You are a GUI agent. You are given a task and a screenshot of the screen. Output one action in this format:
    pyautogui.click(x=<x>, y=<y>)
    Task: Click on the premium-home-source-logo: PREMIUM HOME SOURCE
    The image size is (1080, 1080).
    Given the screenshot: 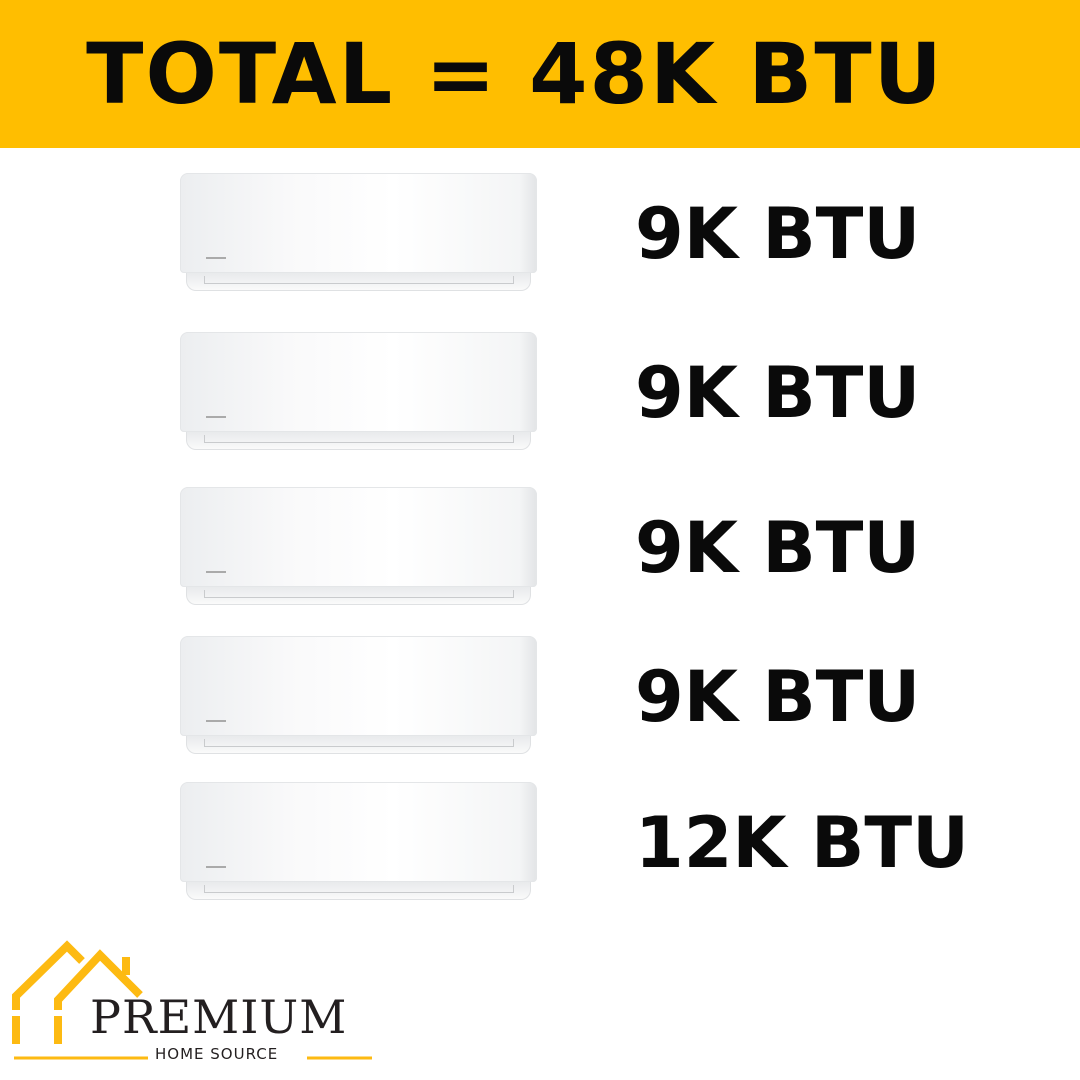 What is the action you would take?
    pyautogui.click(x=200, y=1005)
    